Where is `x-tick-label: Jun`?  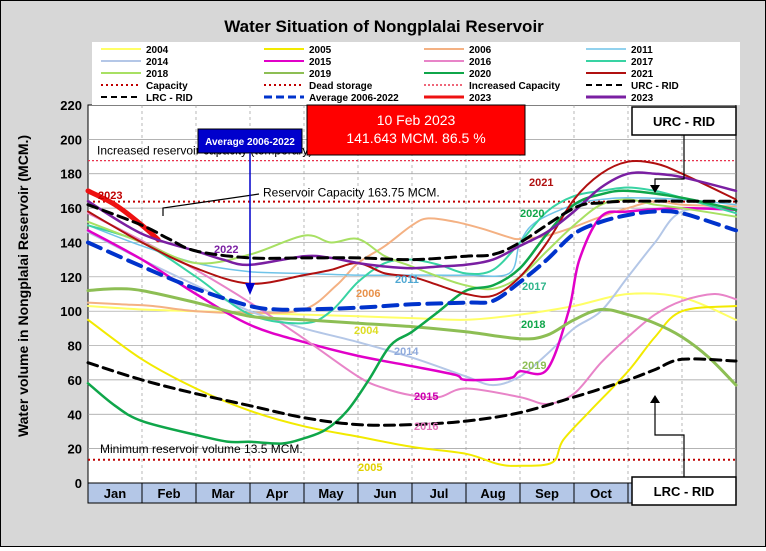
x-tick-label: Jun is located at coordinates (384, 493).